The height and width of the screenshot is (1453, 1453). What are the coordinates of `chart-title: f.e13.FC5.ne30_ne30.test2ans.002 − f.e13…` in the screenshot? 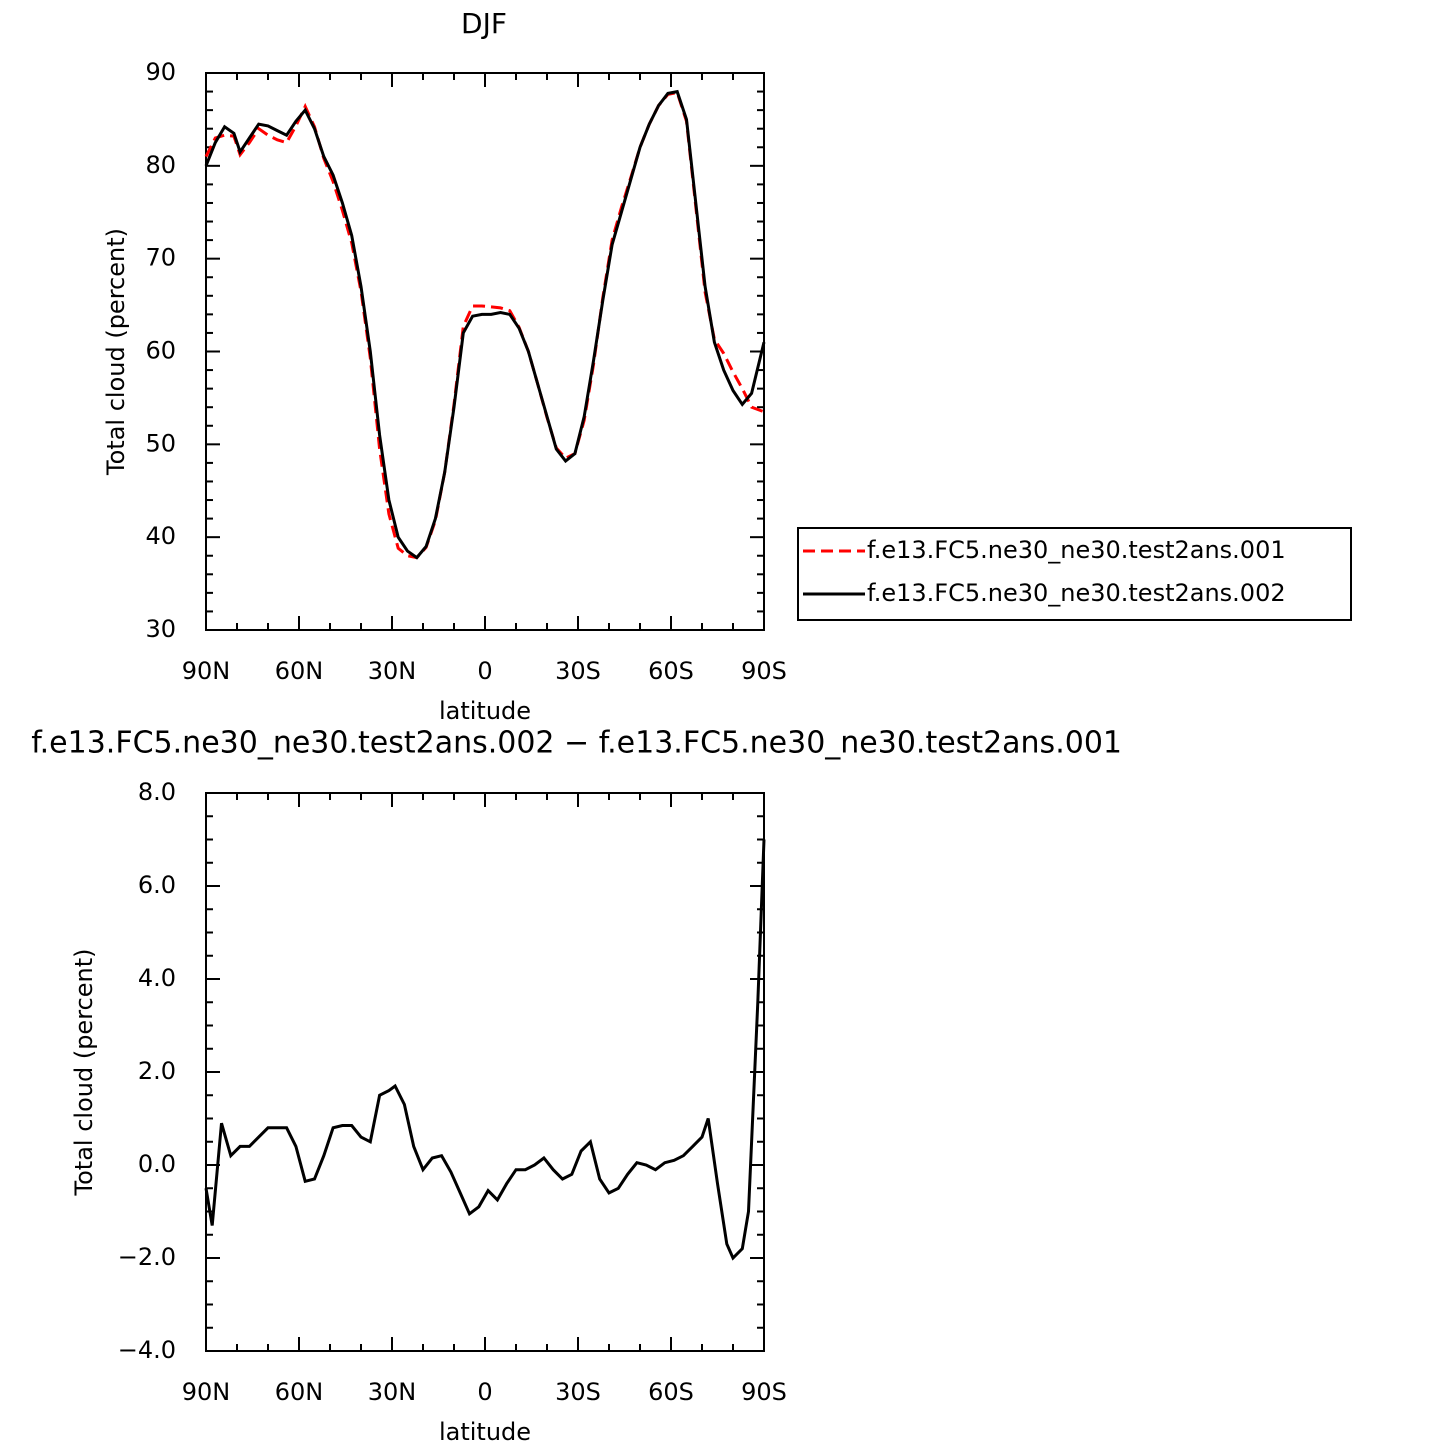 It's located at (576, 743).